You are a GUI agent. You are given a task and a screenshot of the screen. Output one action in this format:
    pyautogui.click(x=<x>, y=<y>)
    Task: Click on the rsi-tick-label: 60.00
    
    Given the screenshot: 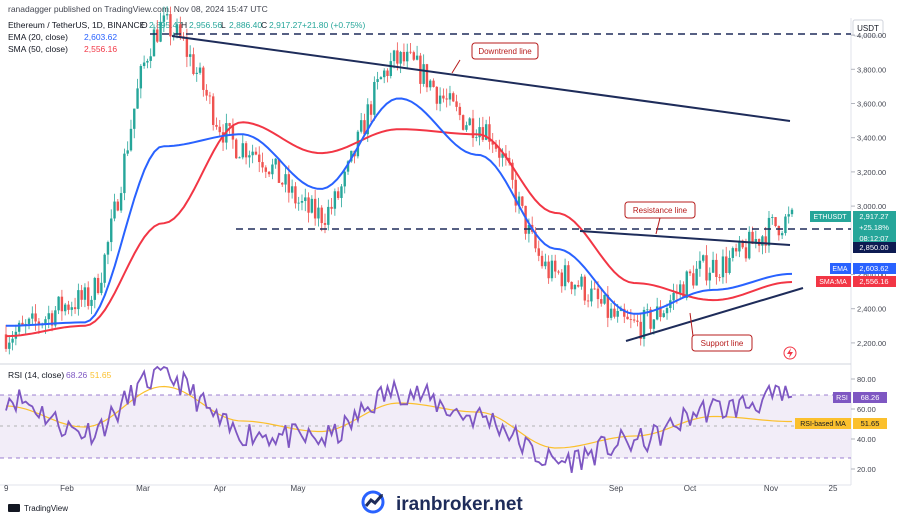 What is the action you would take?
    pyautogui.click(x=866, y=409)
    